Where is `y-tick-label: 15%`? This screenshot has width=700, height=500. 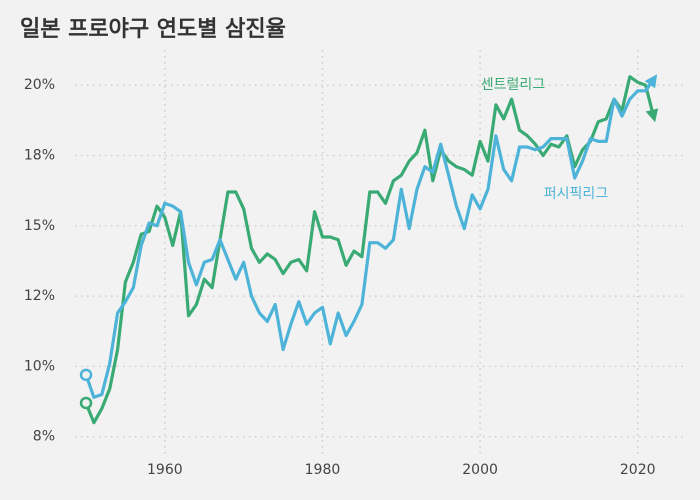 y-tick-label: 15% is located at coordinates (39, 226).